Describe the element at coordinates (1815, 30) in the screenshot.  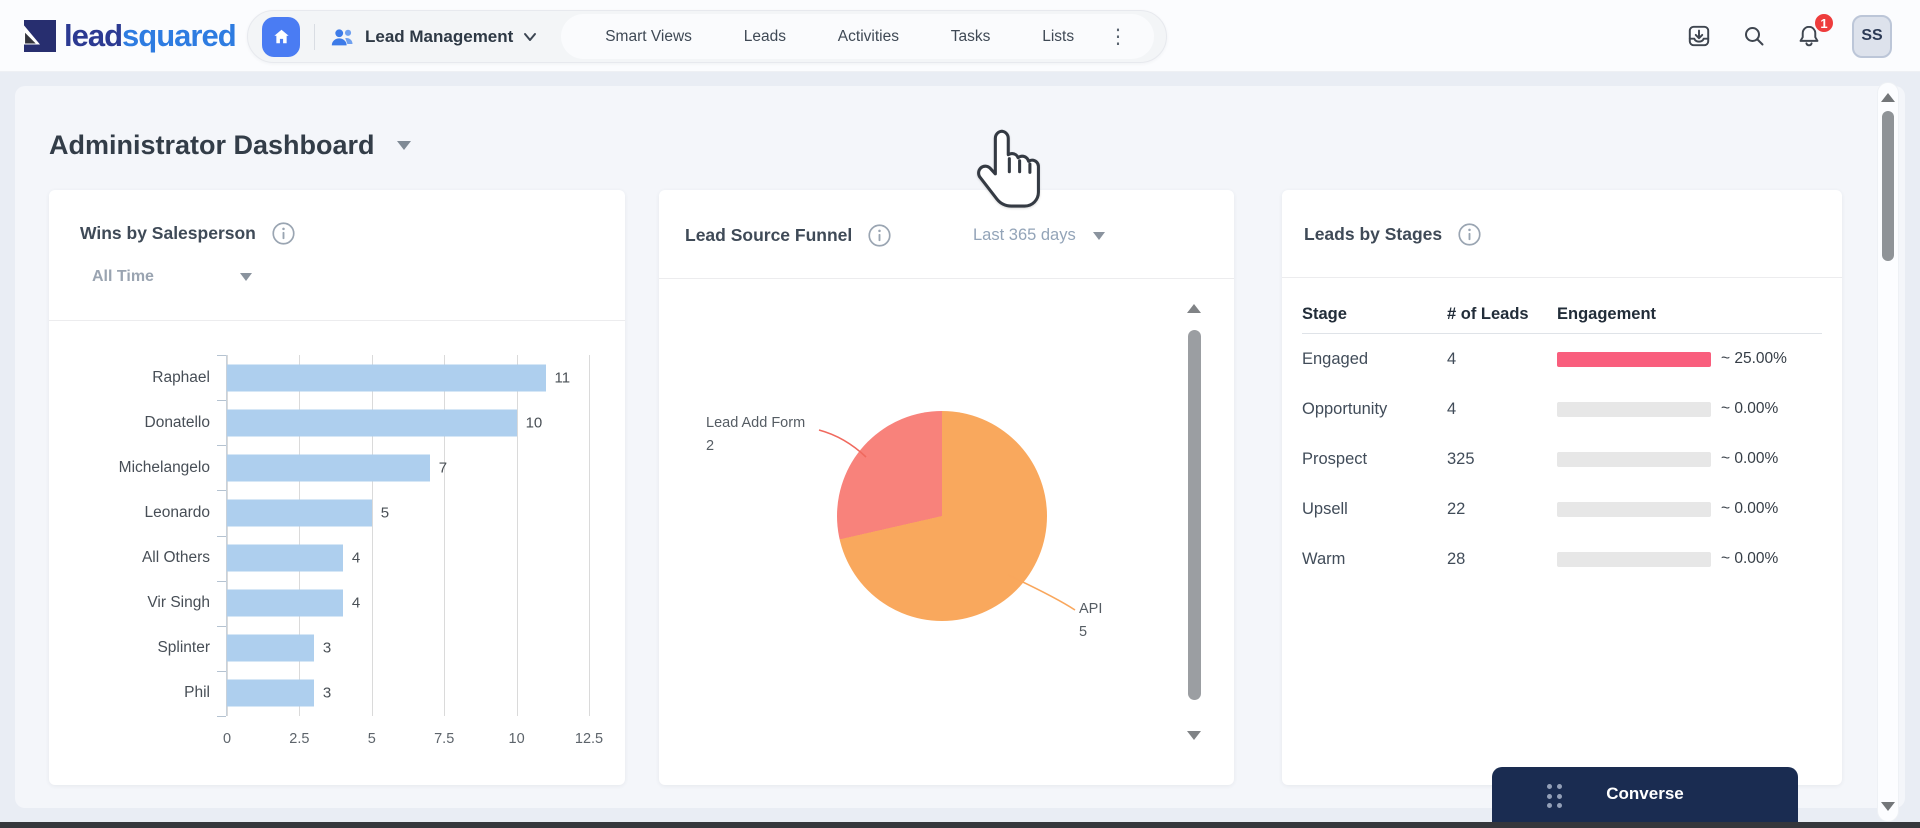
I see `notifications-button: 1` at that location.